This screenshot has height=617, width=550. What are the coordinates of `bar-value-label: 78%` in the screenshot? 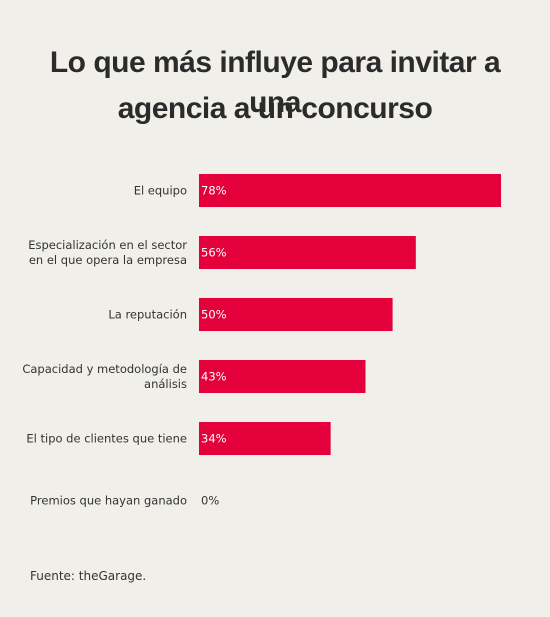 It's located at (214, 191).